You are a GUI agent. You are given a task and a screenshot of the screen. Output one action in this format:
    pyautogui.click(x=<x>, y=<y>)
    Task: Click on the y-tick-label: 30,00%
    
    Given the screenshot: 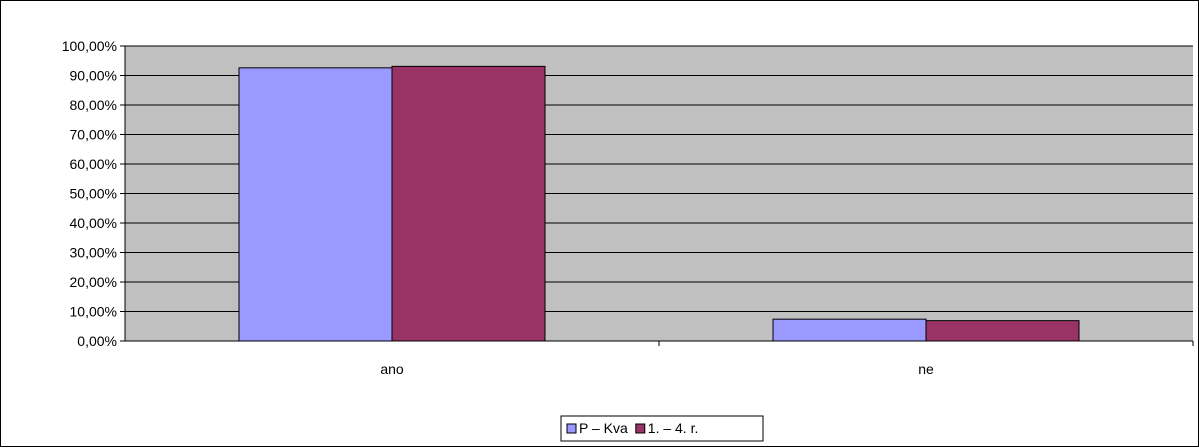 What is the action you would take?
    pyautogui.click(x=93, y=253)
    